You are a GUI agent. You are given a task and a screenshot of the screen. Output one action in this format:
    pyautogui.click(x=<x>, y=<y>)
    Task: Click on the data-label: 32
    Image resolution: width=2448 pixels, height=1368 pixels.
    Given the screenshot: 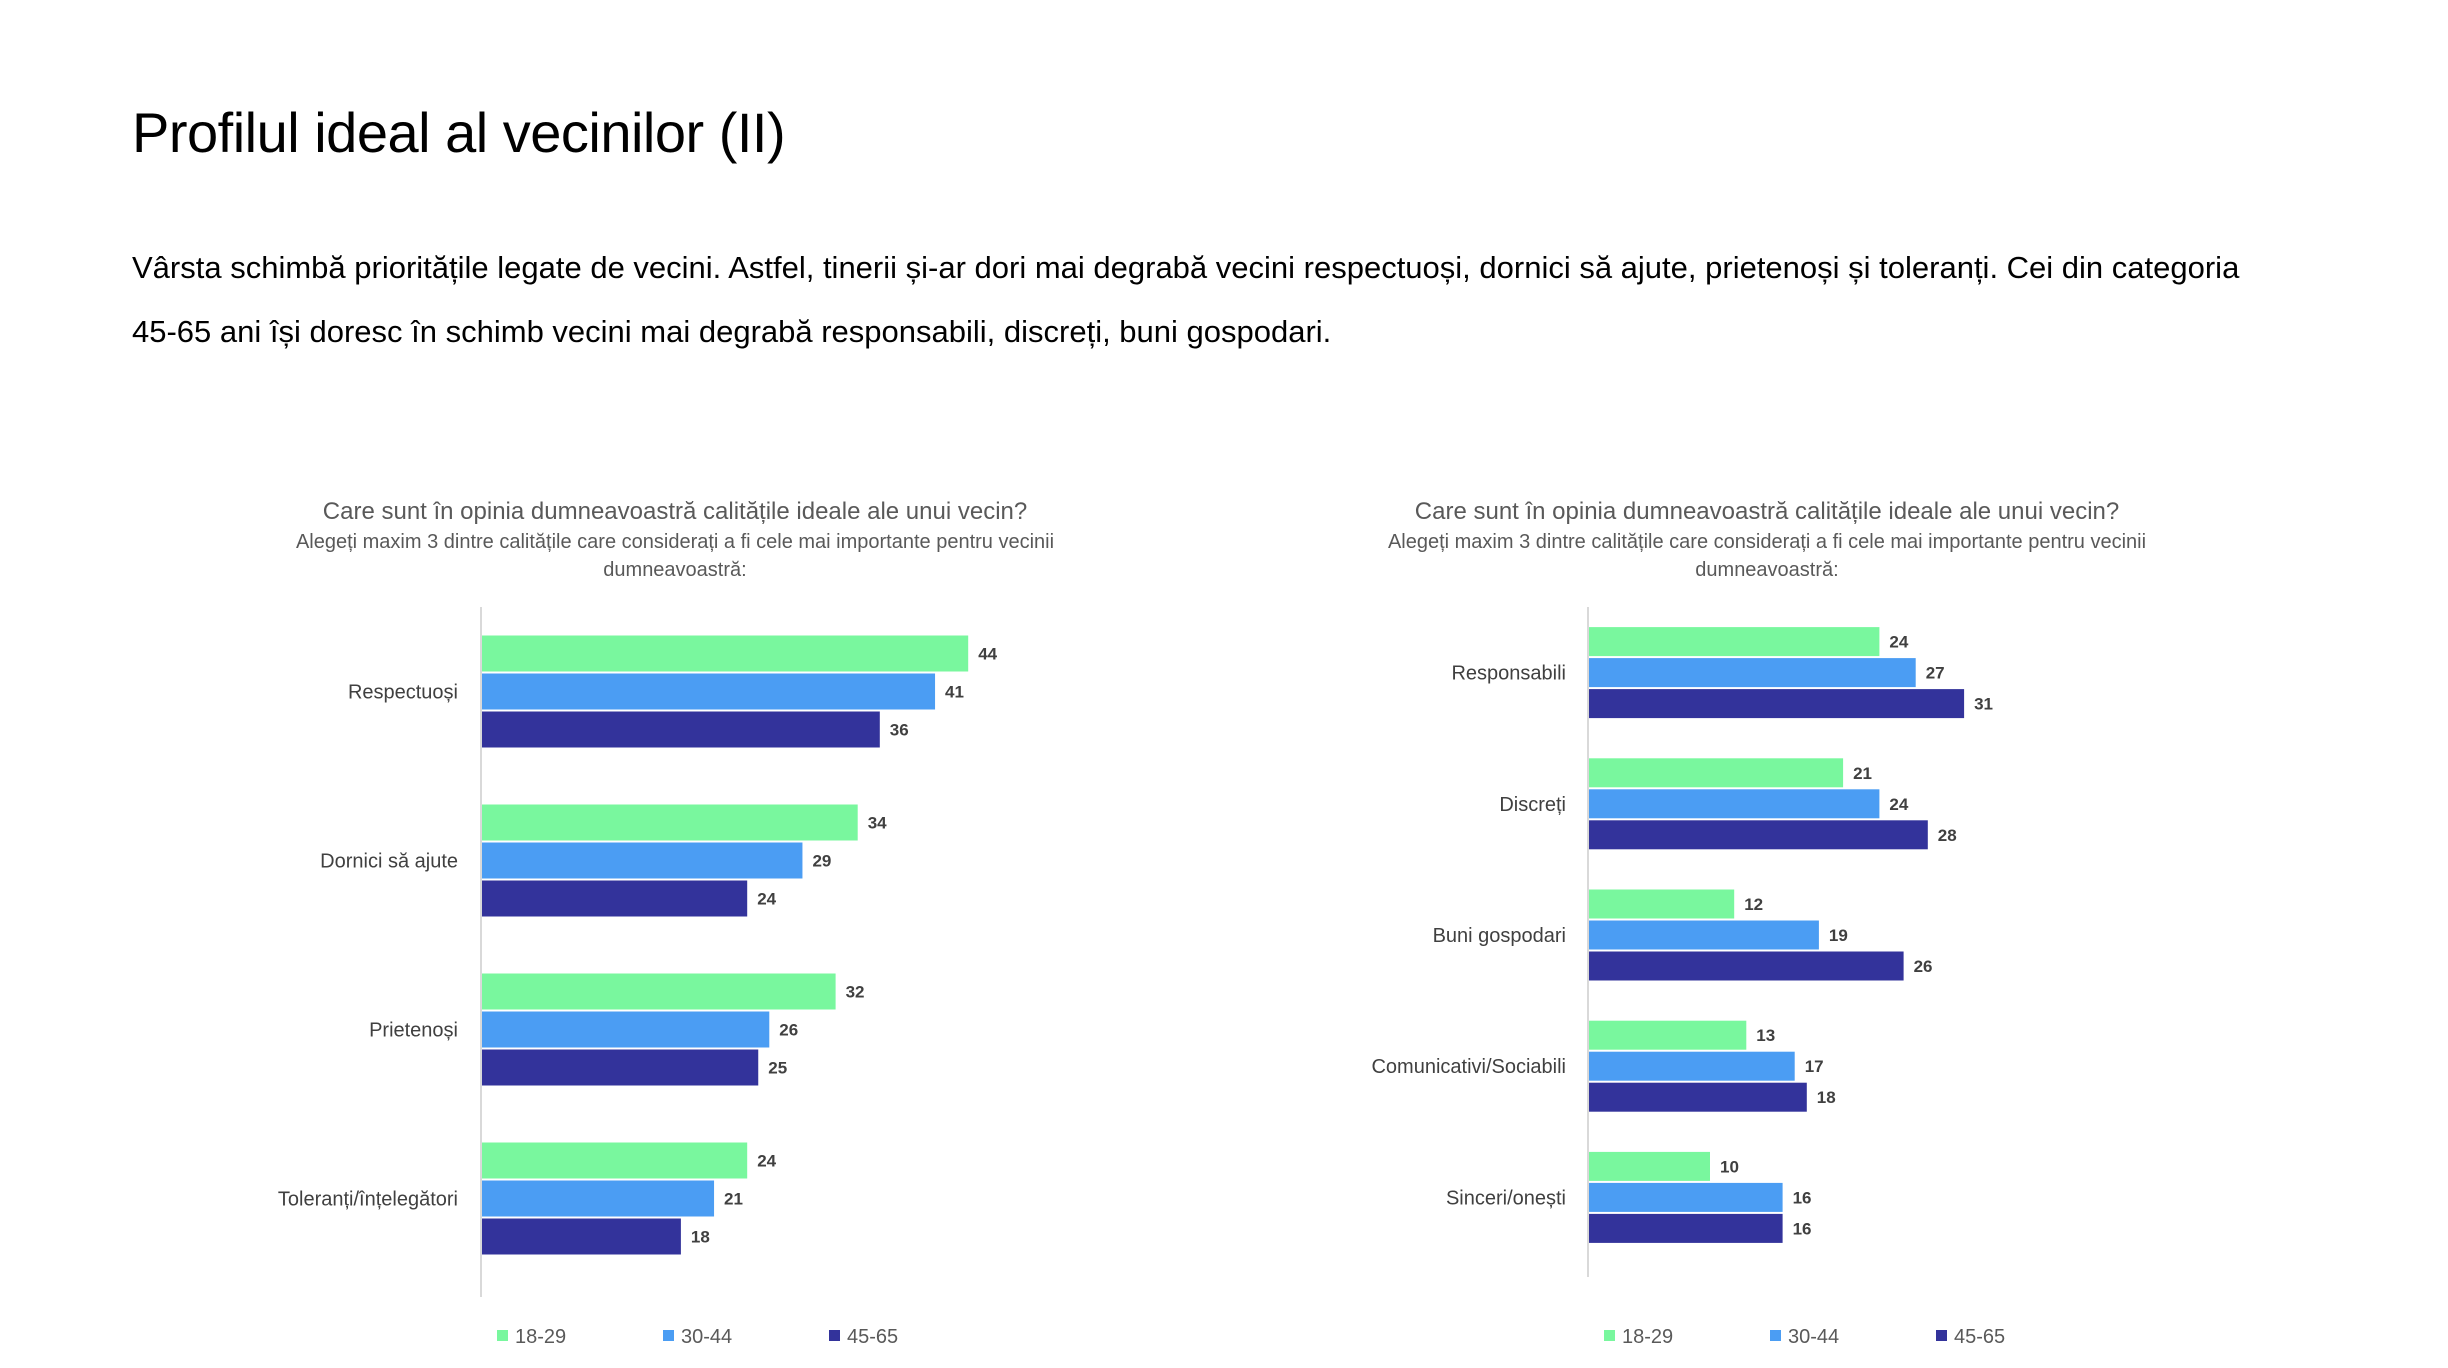 What is the action you would take?
    pyautogui.click(x=855, y=992)
    